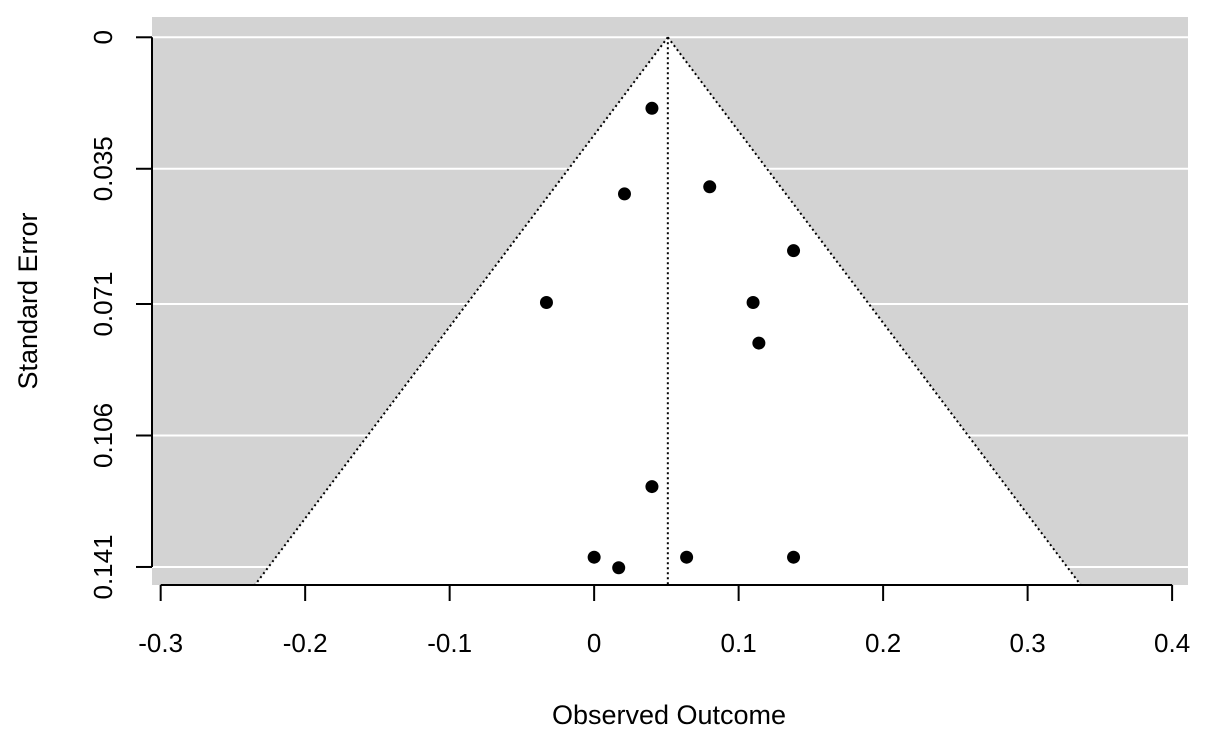 Image resolution: width=1215 pixels, height=735 pixels. I want to click on x-tick-label: -0.1, so click(449, 643).